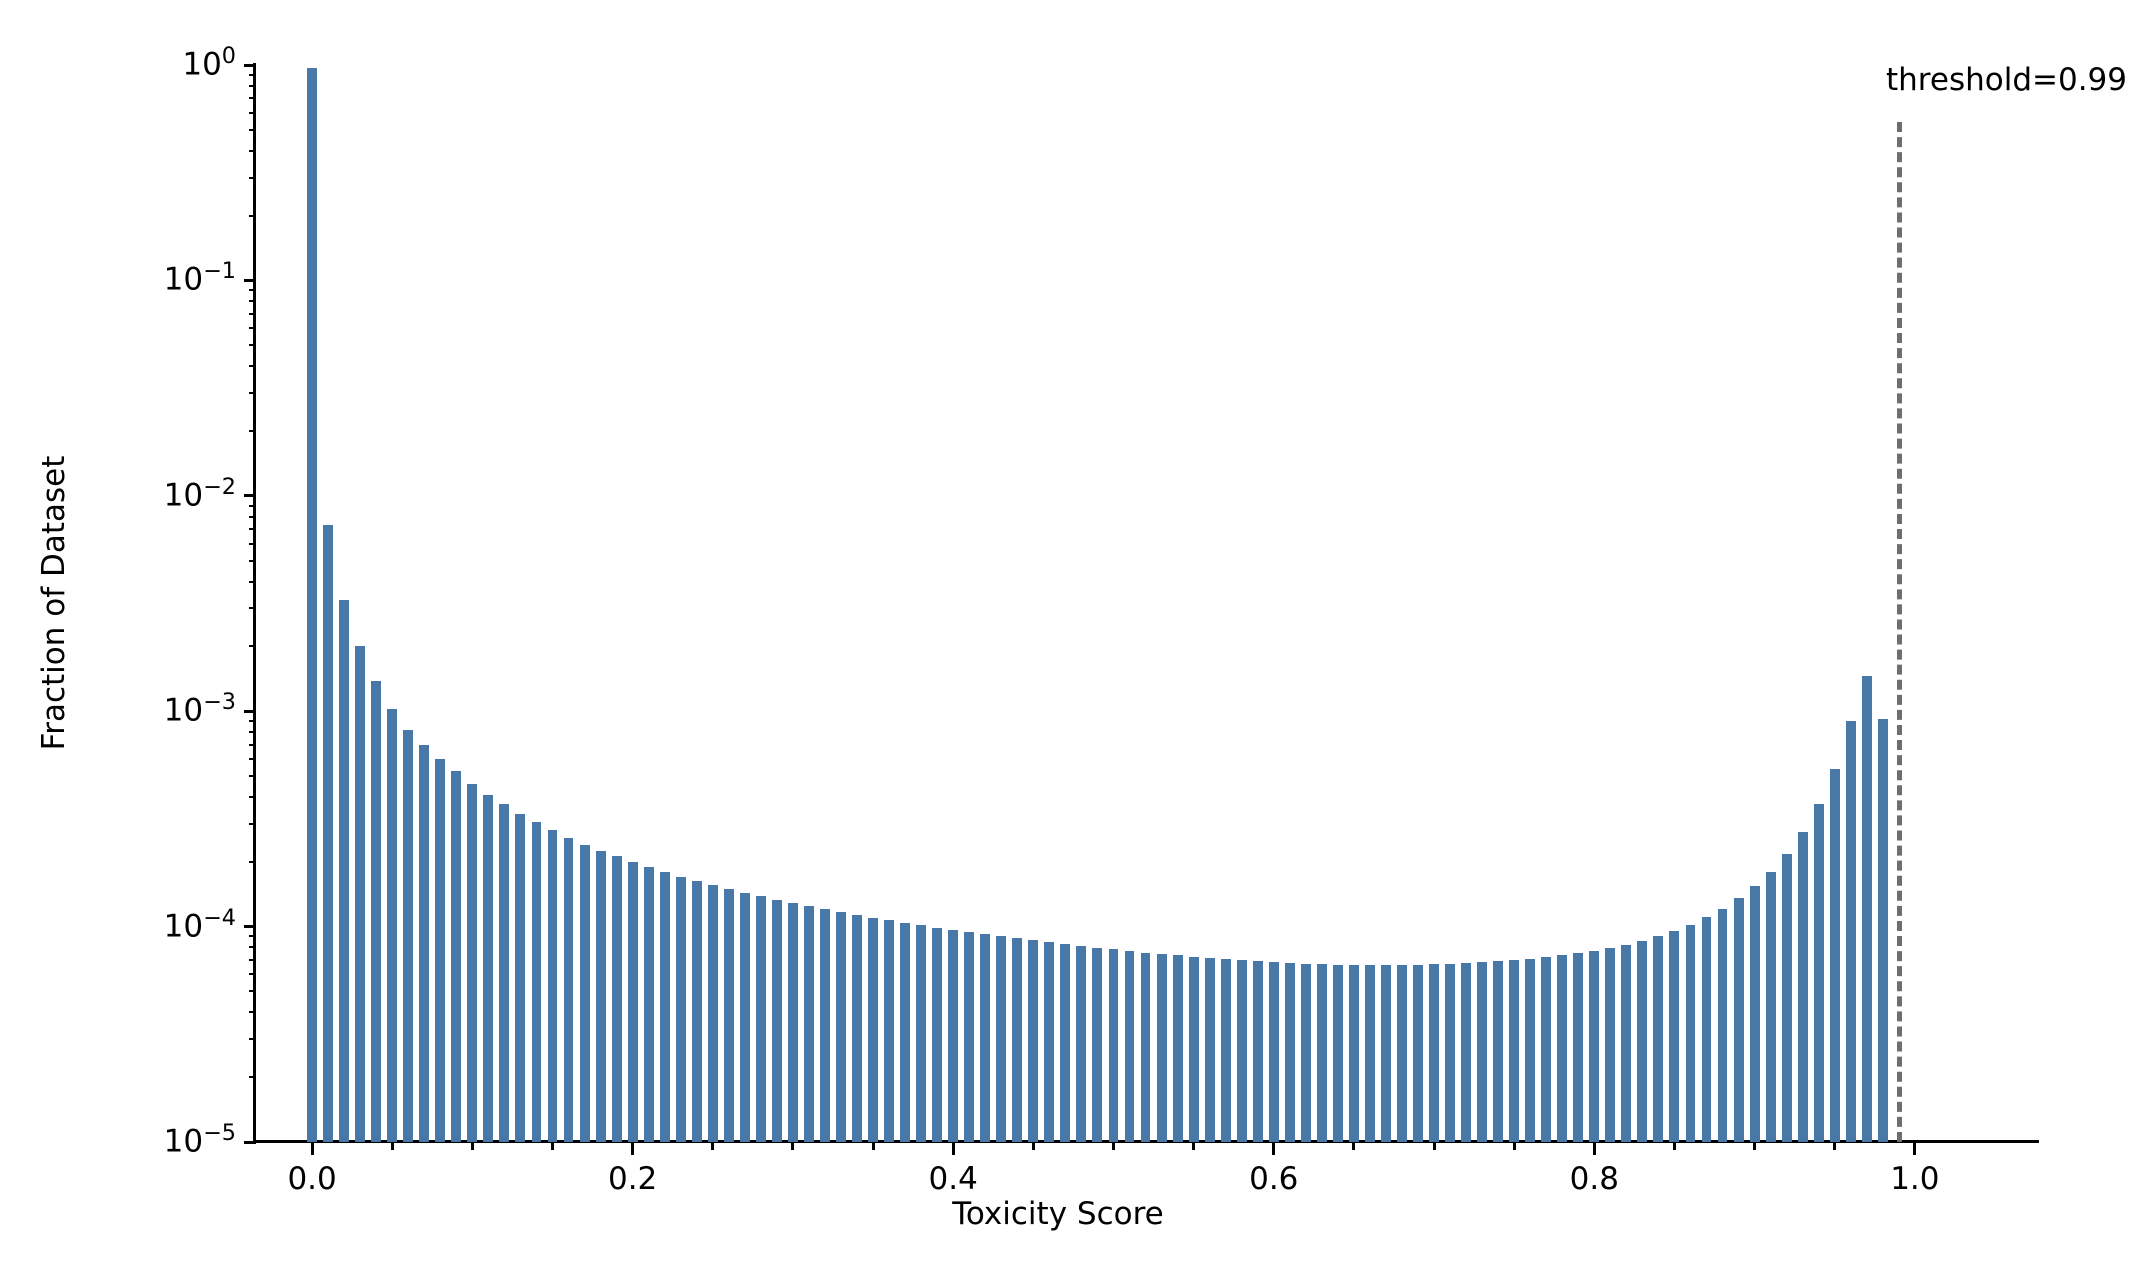  Describe the element at coordinates (1274, 1179) in the screenshot. I see `x-tick-label: 0.6` at that location.